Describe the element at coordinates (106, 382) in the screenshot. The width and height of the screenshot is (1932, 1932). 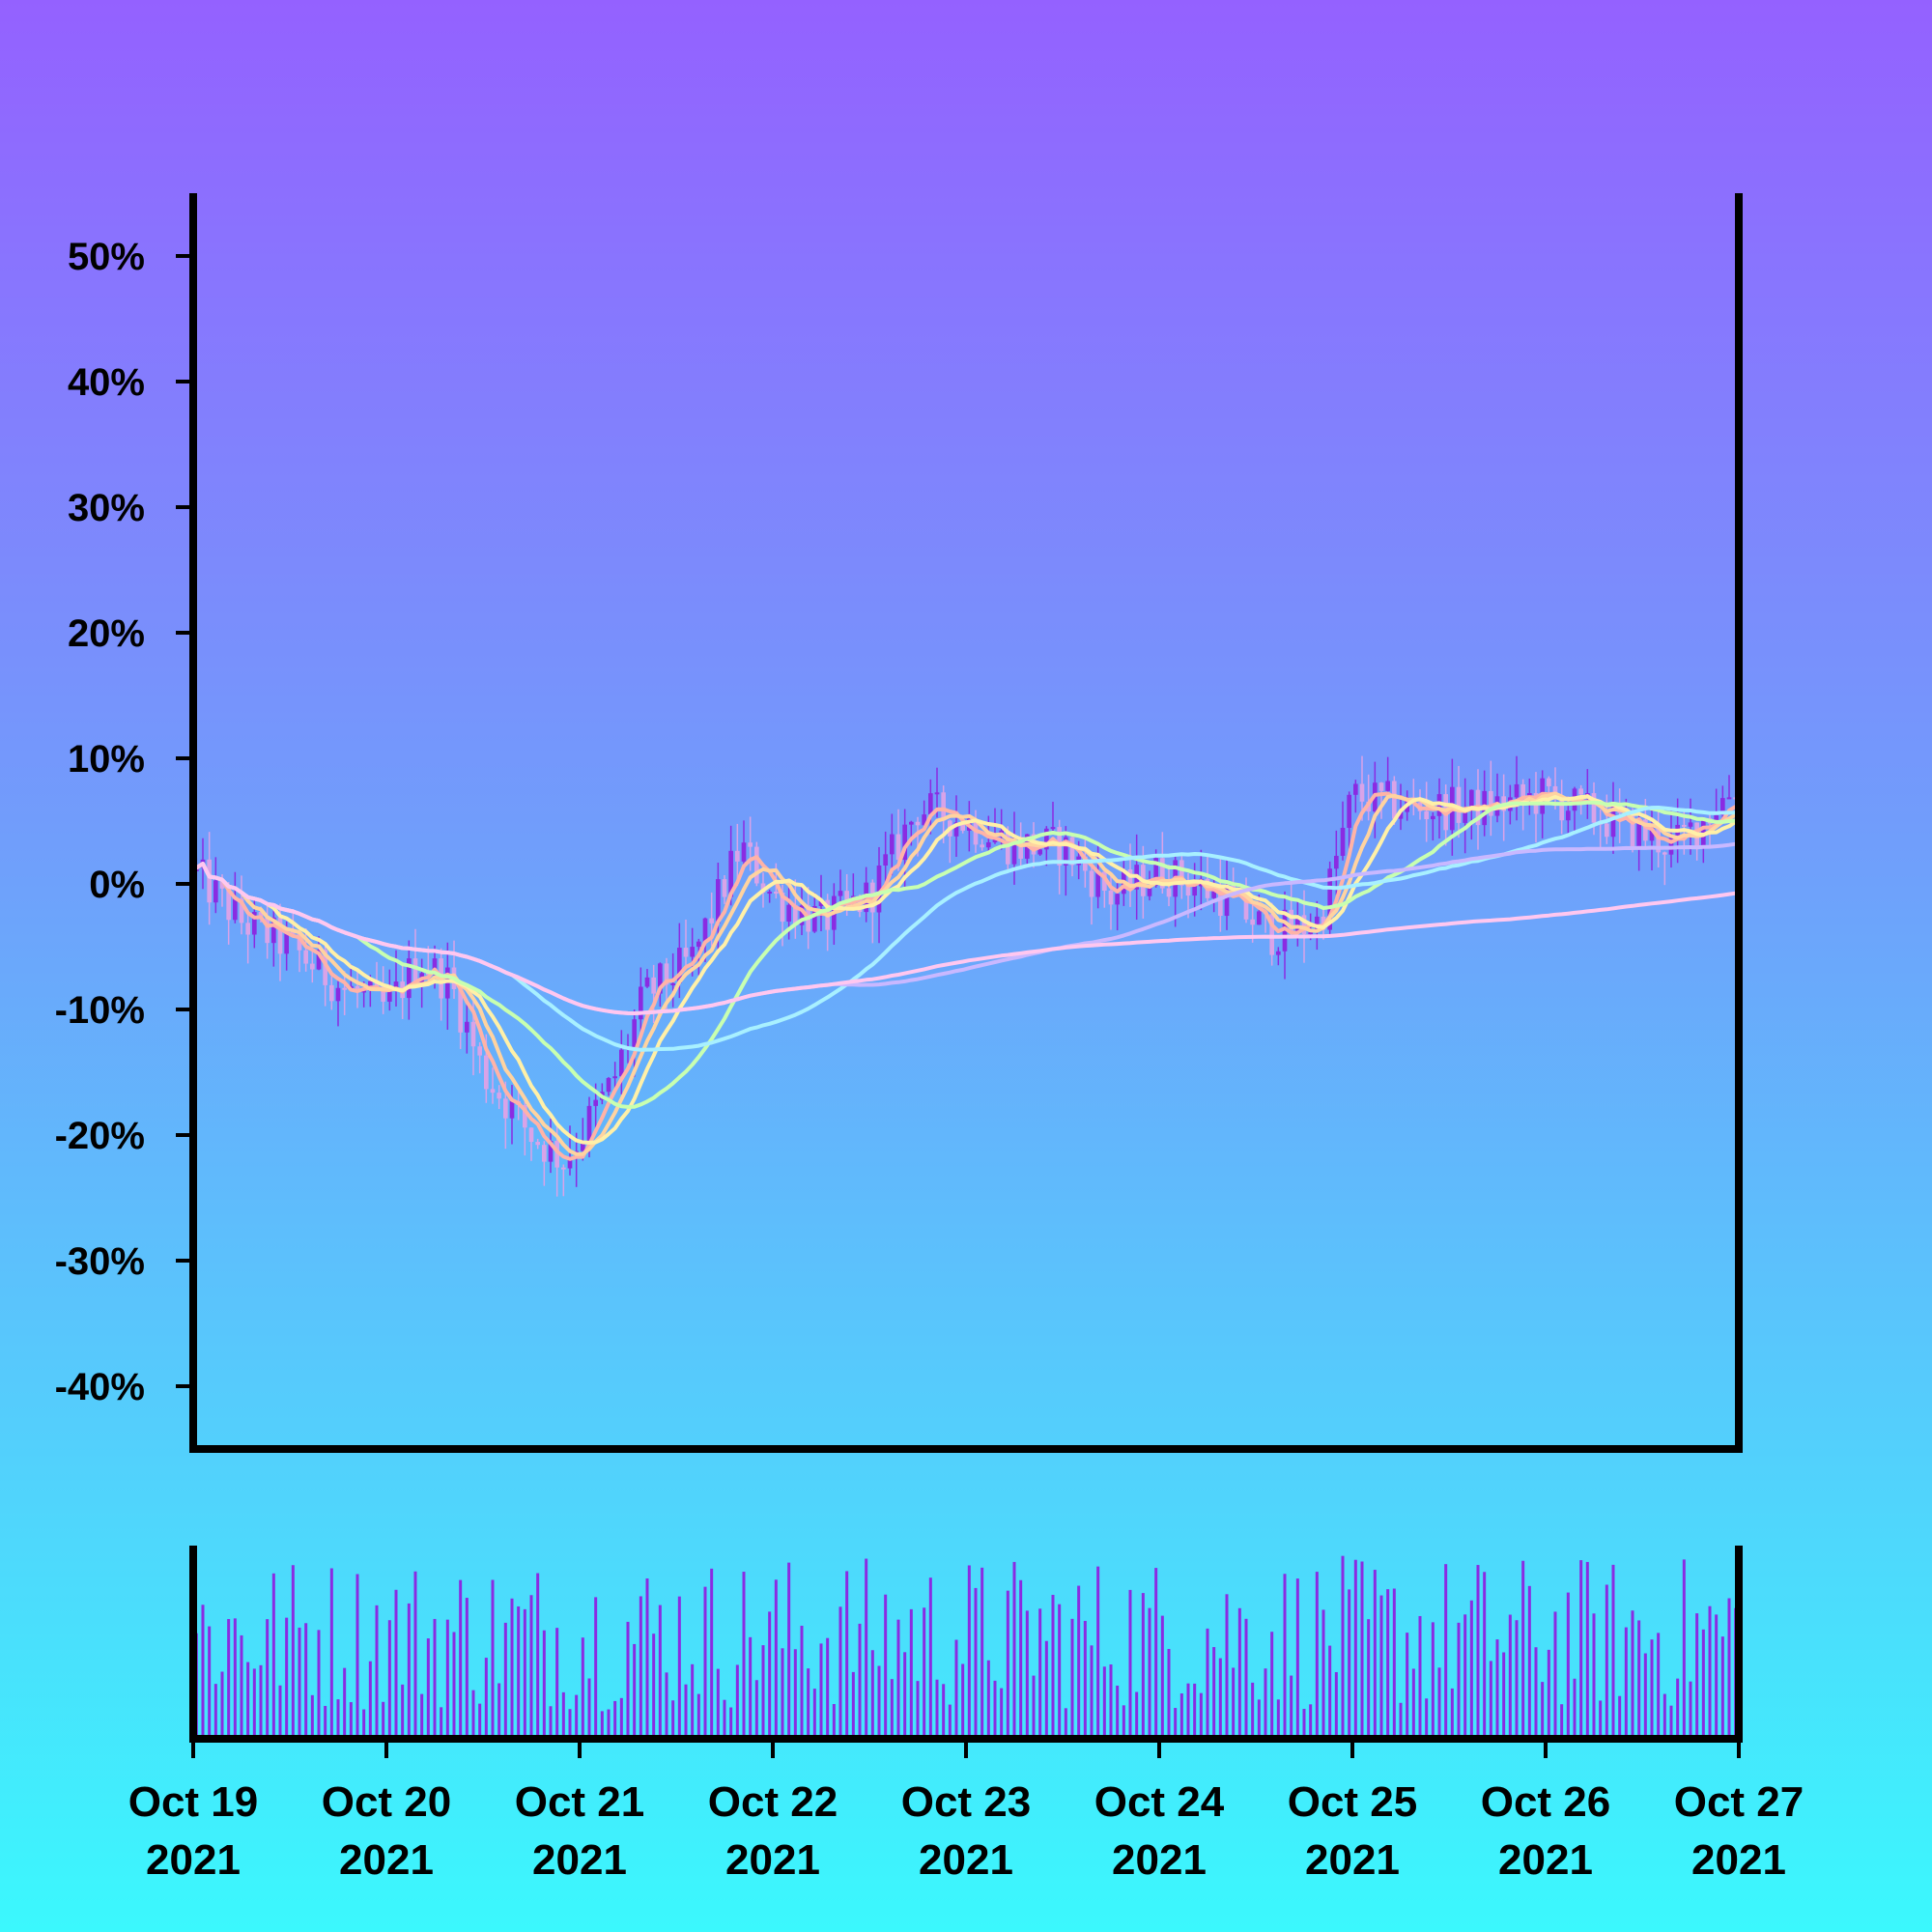
I see `y-tick-label: 40%` at that location.